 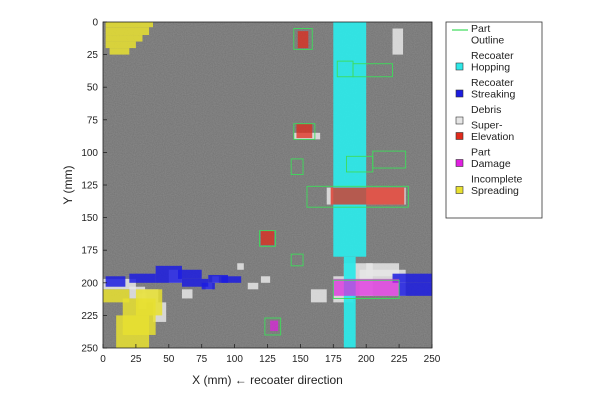 I want to click on y-axis: 0 25 50 75 100 125 150 175 200 225 250, so click(x=94, y=186).